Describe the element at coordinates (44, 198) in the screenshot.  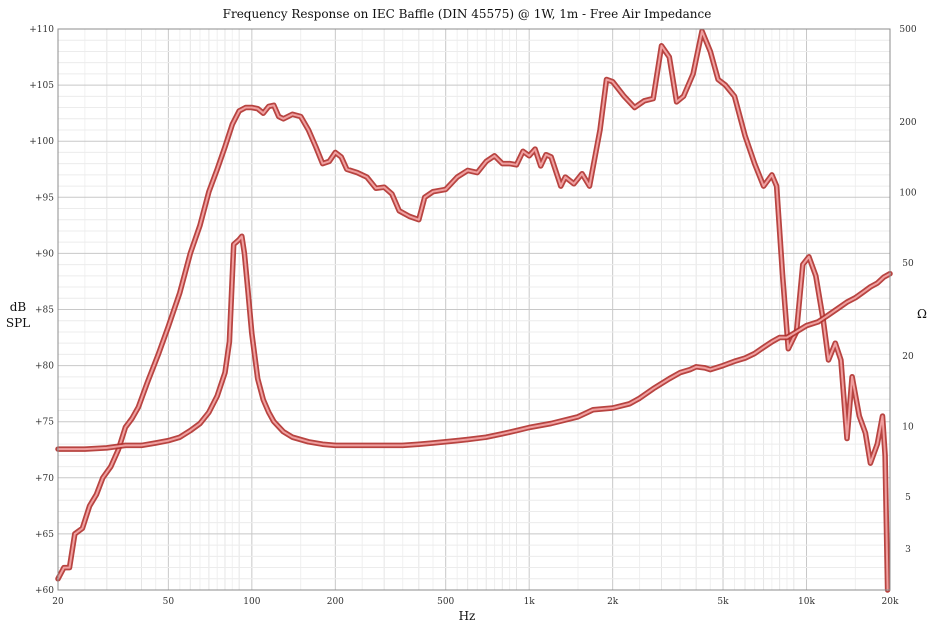
I see `y-left-tick-label: +95` at that location.